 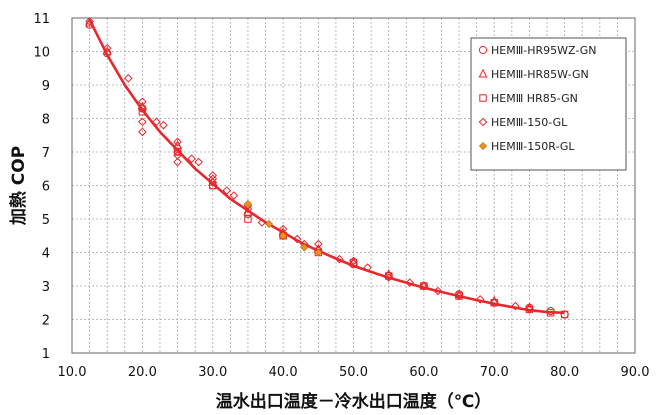 I want to click on x-axis-ticks: 10.0 20.0 30.0 40.0 50.0 60.0 70.0 80.0 90.0, so click(x=354, y=372).